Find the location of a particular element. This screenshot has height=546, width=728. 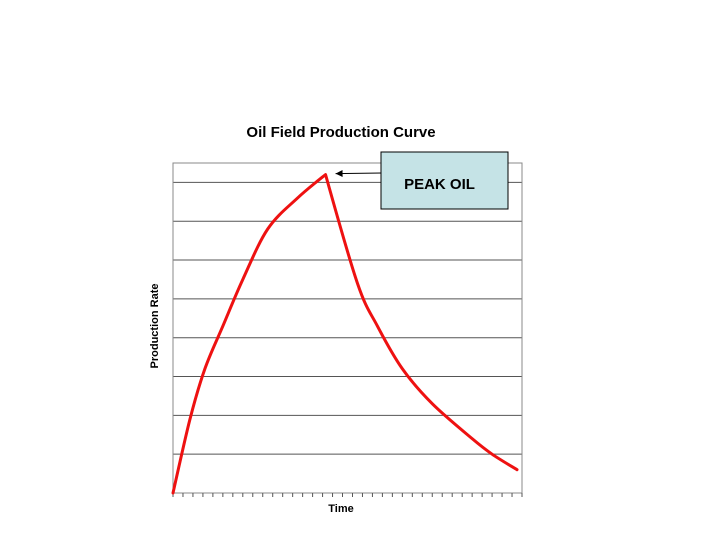

x-axis-ticks is located at coordinates (347, 495).